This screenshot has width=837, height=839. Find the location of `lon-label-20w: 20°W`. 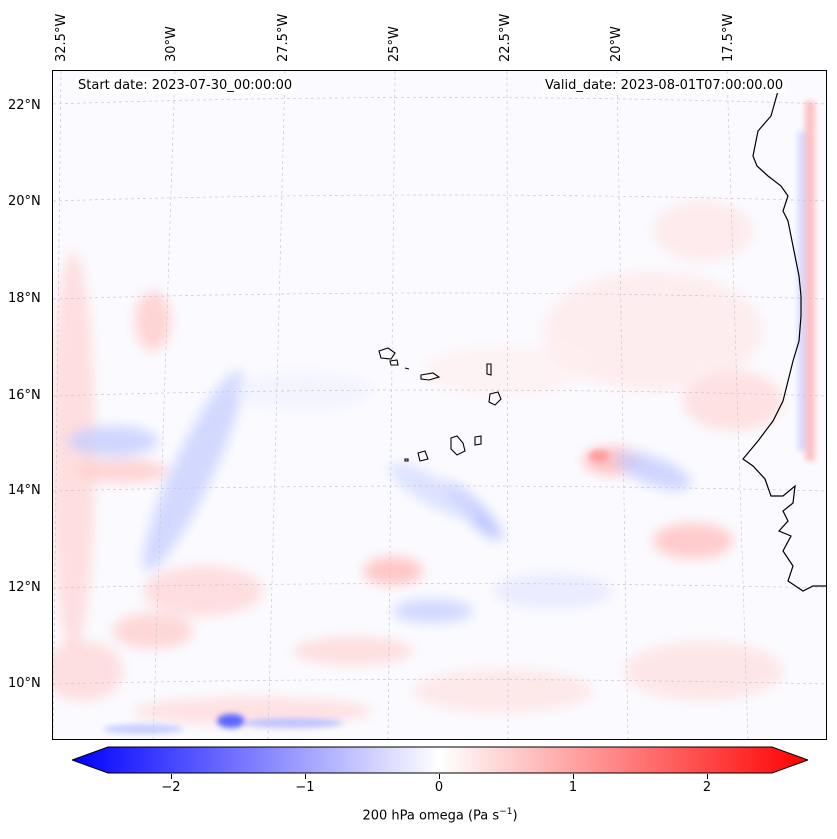

lon-label-20w: 20°W is located at coordinates (616, 44).